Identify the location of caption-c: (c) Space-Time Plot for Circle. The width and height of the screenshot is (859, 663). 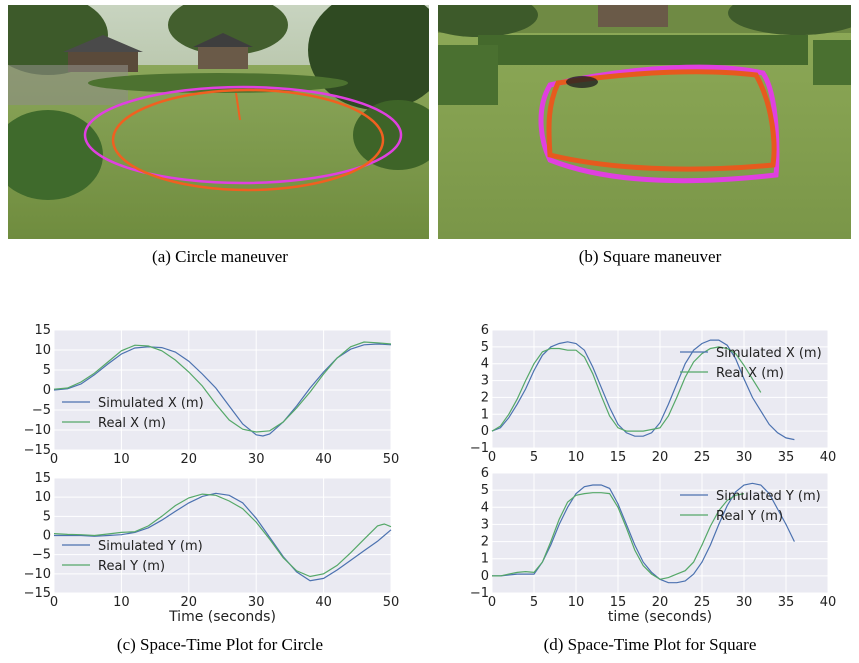
(220, 644).